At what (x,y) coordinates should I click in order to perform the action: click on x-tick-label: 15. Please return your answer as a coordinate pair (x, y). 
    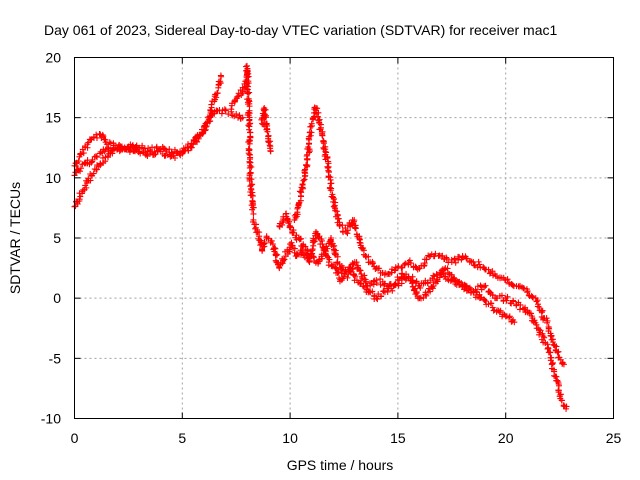
    Looking at the image, I should click on (398, 438).